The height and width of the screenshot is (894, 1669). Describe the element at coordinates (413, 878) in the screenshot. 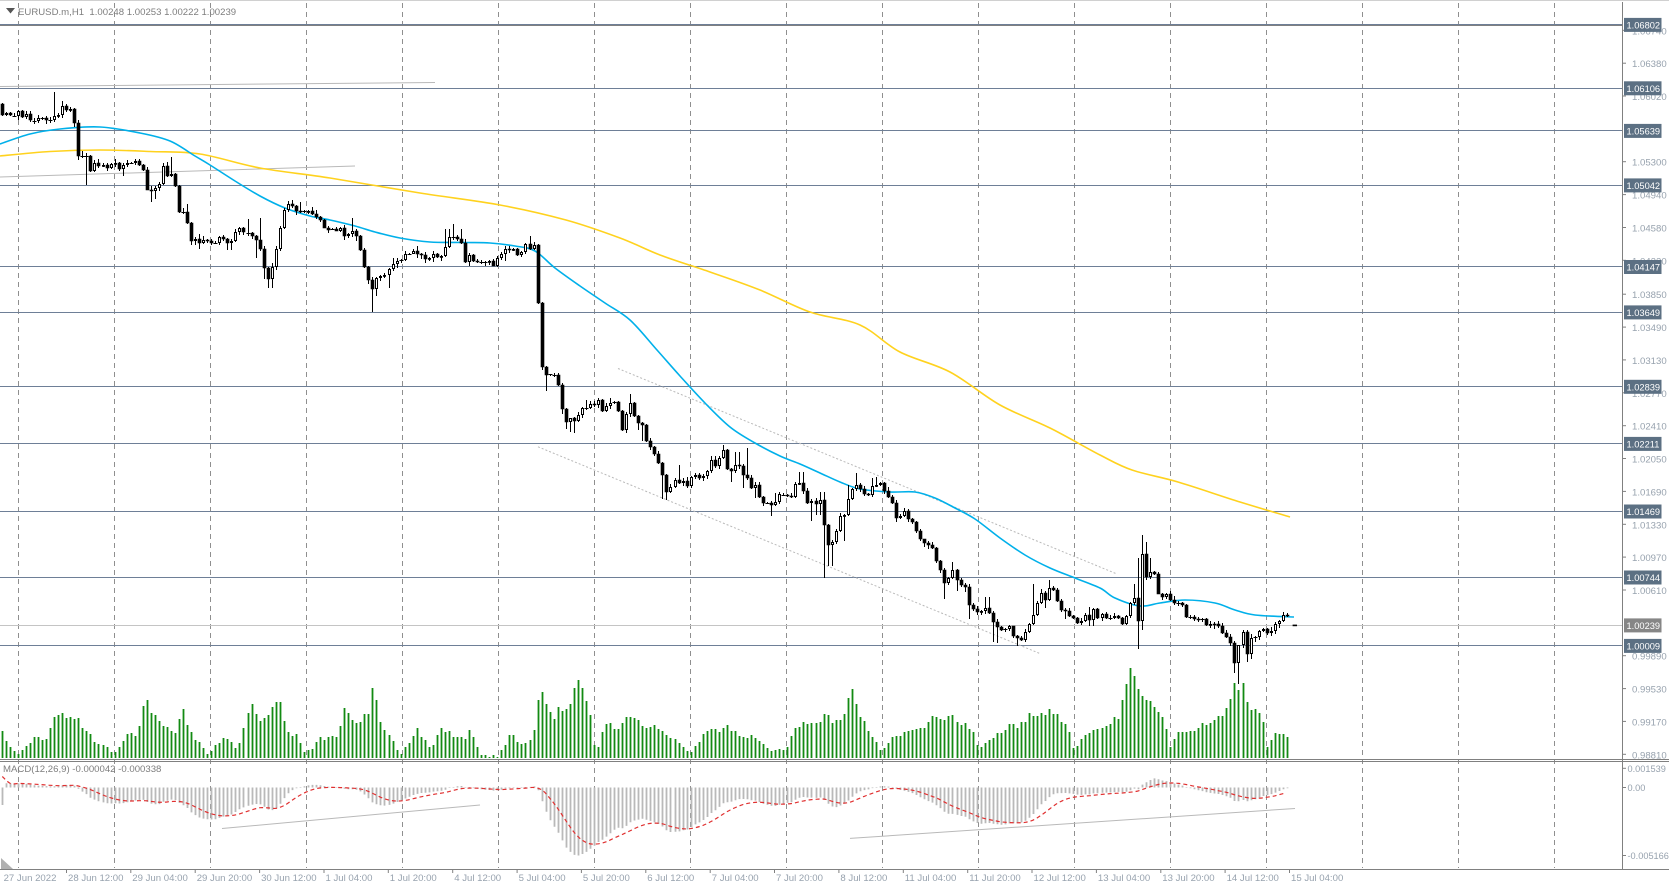

I see `svg-text: 1 Jul 20:00` at that location.